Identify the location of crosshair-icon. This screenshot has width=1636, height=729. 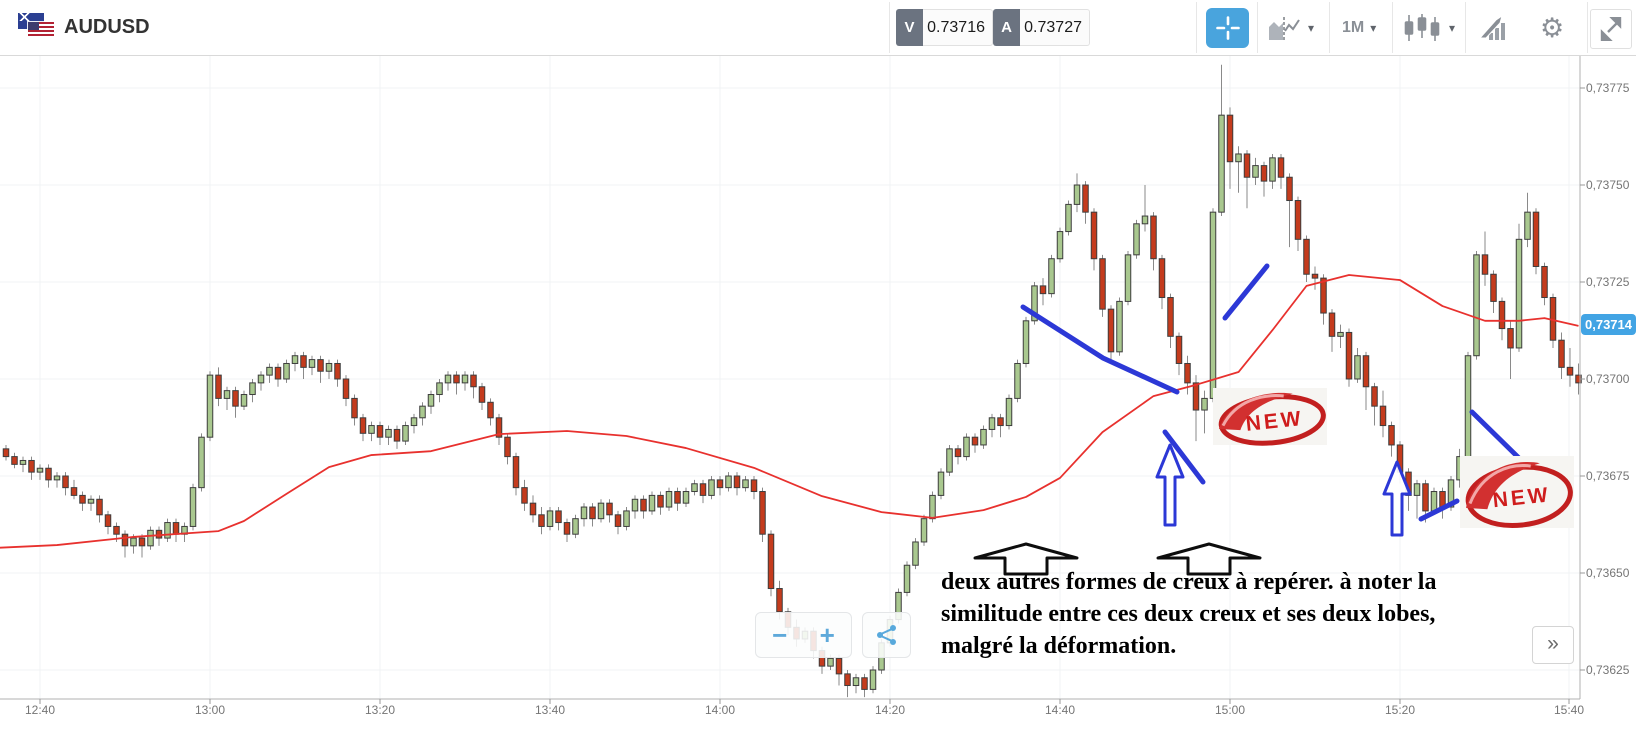
(1227, 28).